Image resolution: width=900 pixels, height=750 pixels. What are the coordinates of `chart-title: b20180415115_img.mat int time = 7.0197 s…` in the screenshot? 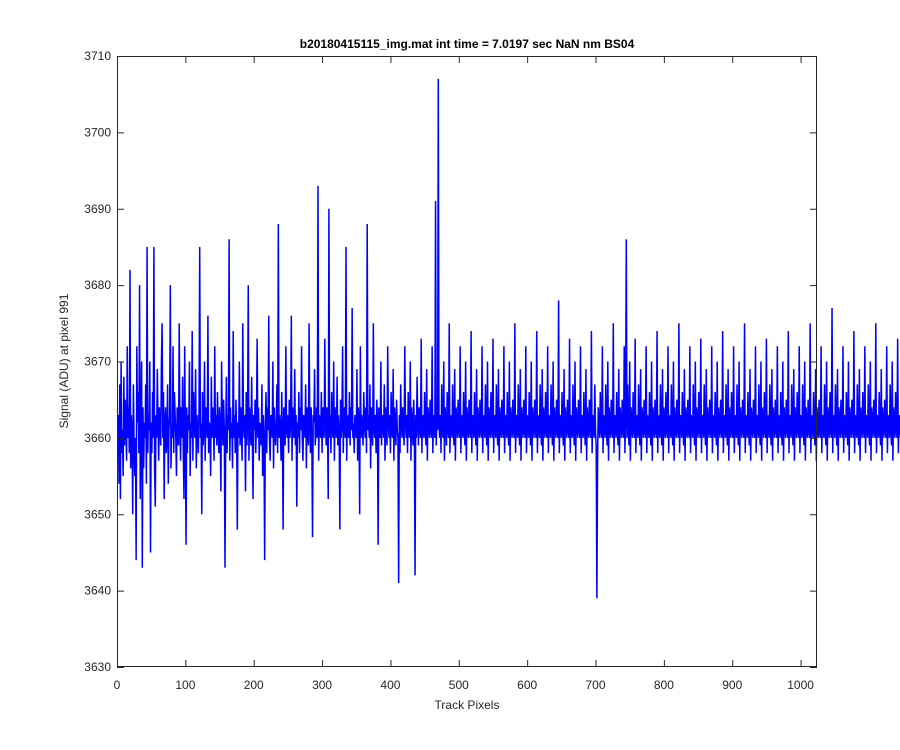 It's located at (467, 44).